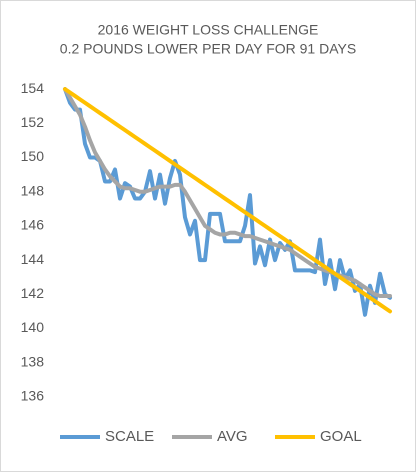 The width and height of the screenshot is (417, 473). I want to click on y-tick-label: 140, so click(33, 327).